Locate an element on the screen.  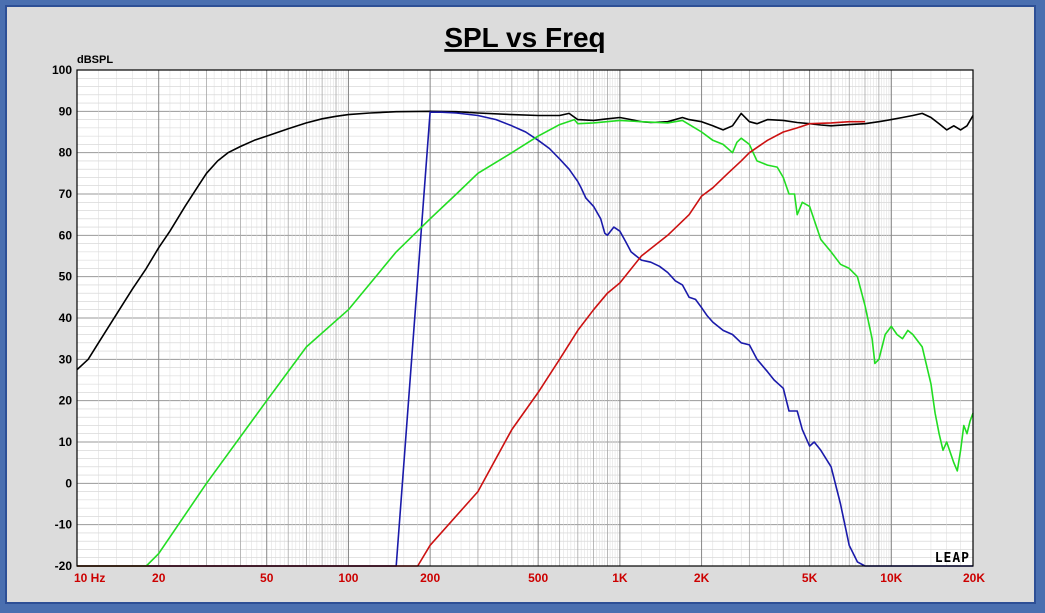
y-tick-label: 10 is located at coordinates (66, 442).